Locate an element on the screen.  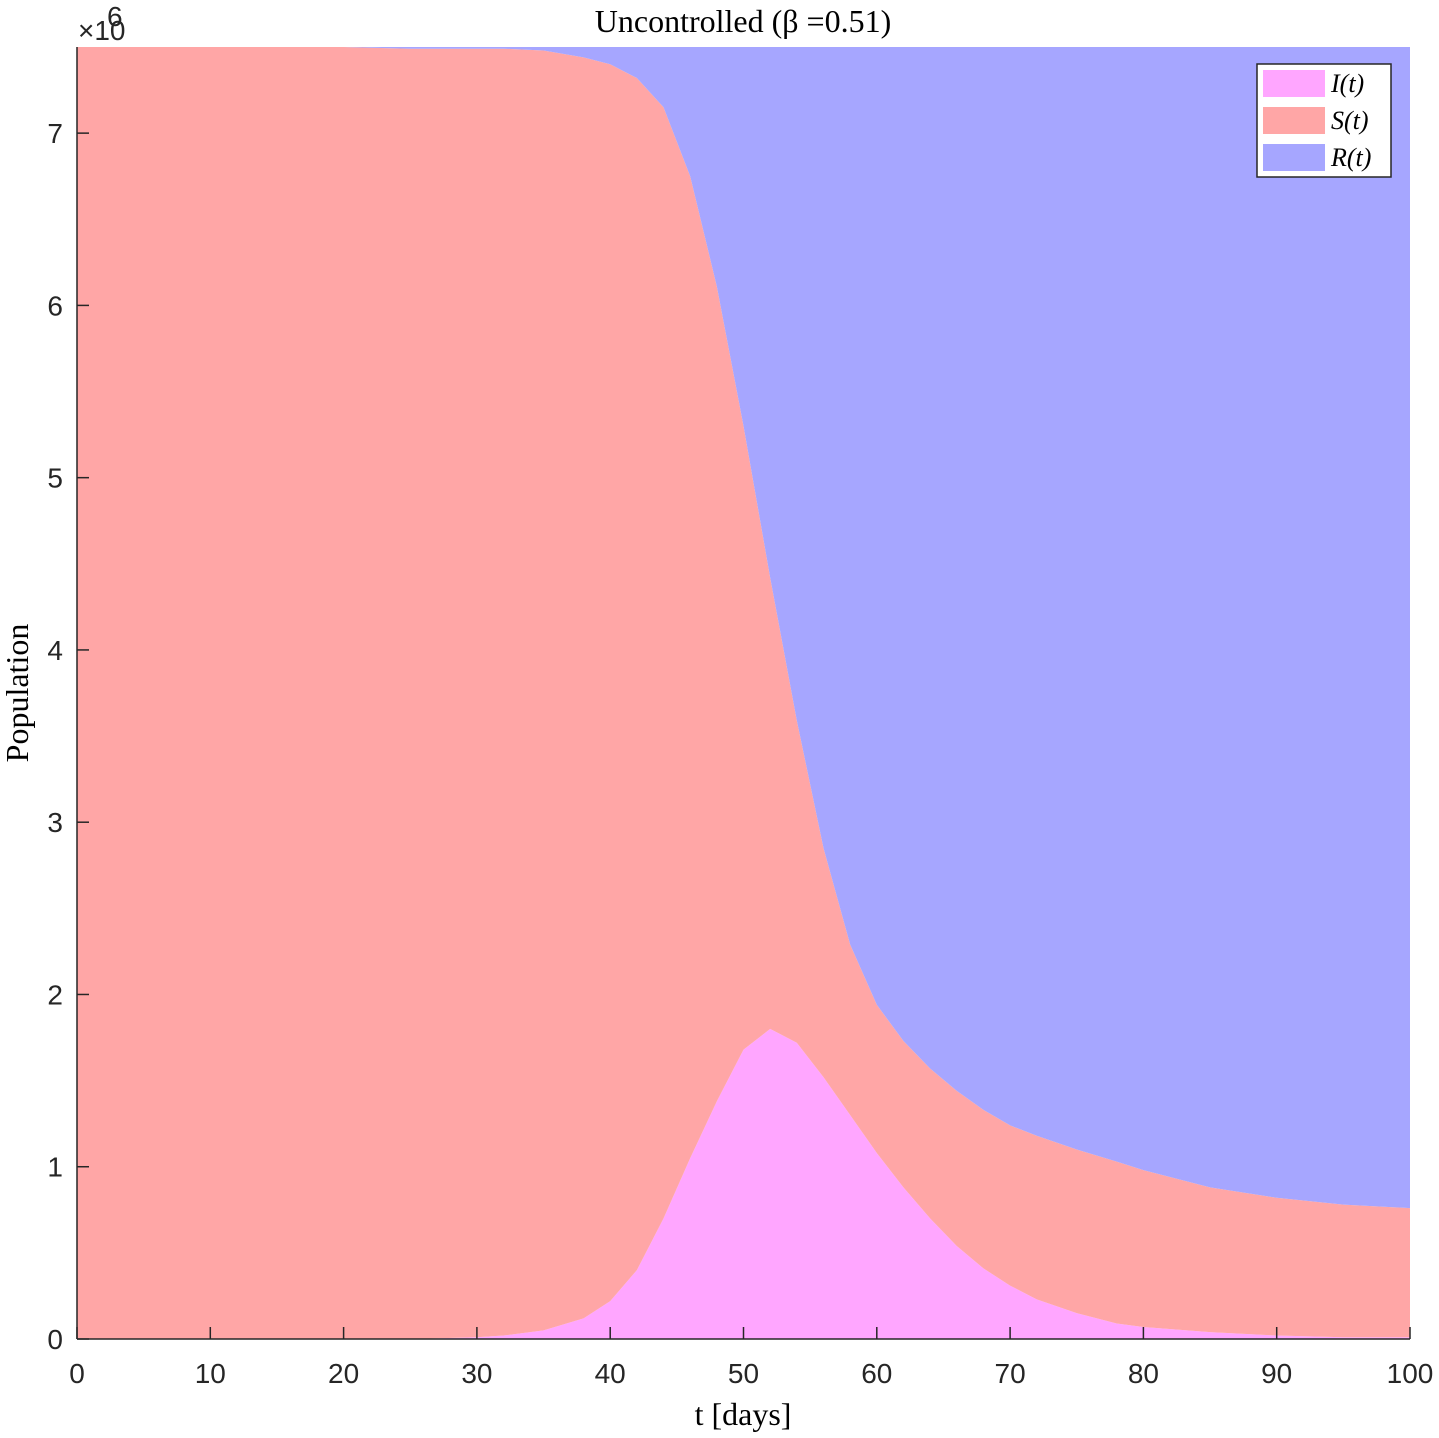
y-tick-label: 1 is located at coordinates (55, 1167).